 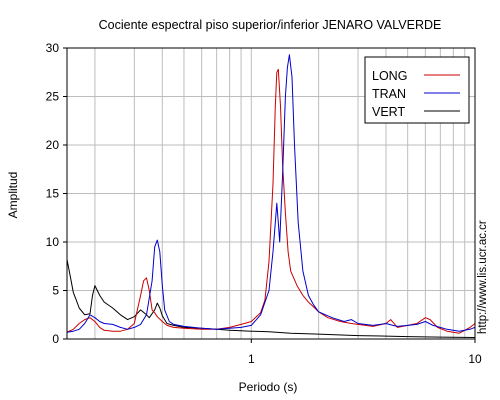 I want to click on legend-label-tran: TRAN, so click(x=389, y=94).